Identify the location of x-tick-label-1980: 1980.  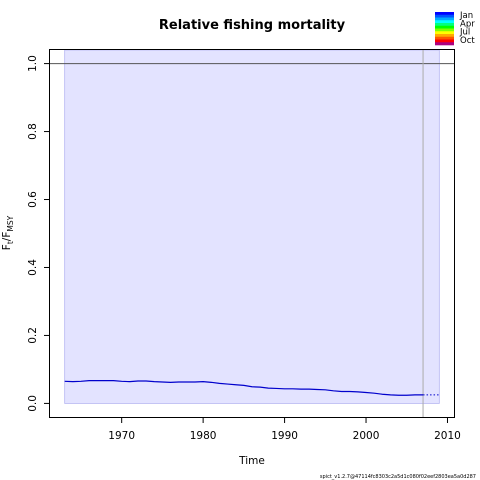
(203, 436).